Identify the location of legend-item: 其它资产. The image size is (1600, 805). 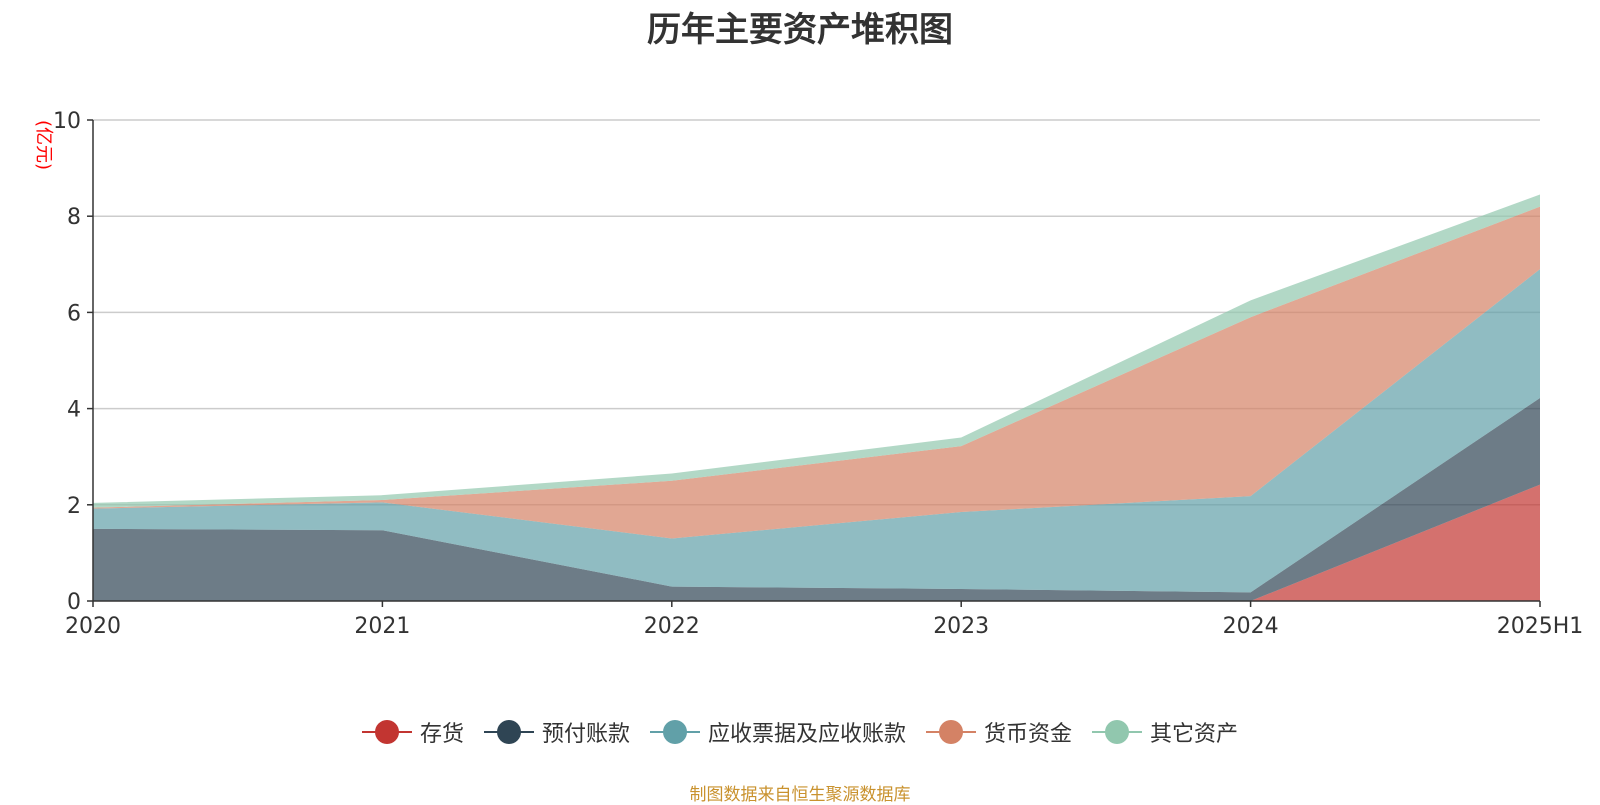
(1165, 732).